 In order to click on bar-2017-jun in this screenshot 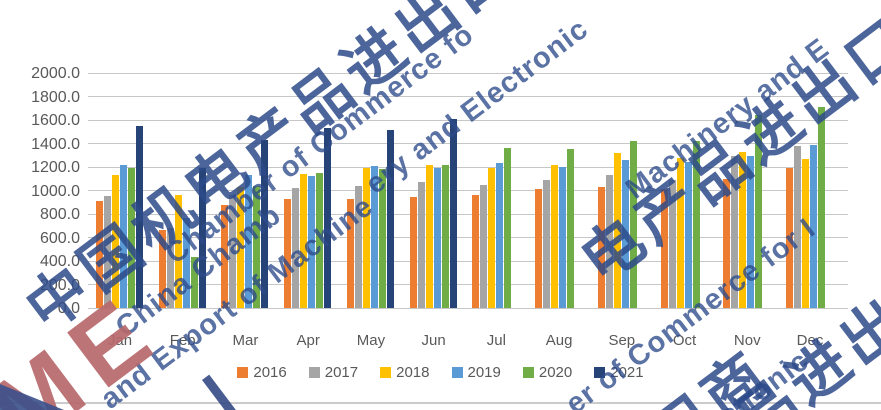, I will do `click(421, 245)`.